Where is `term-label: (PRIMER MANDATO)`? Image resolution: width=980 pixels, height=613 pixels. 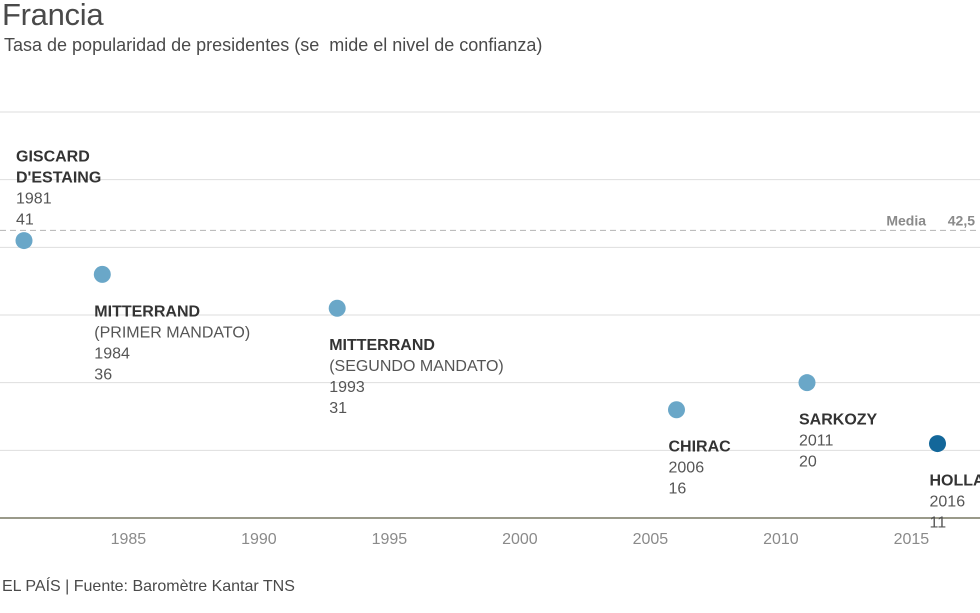
term-label: (PRIMER MANDATO) is located at coordinates (172, 332).